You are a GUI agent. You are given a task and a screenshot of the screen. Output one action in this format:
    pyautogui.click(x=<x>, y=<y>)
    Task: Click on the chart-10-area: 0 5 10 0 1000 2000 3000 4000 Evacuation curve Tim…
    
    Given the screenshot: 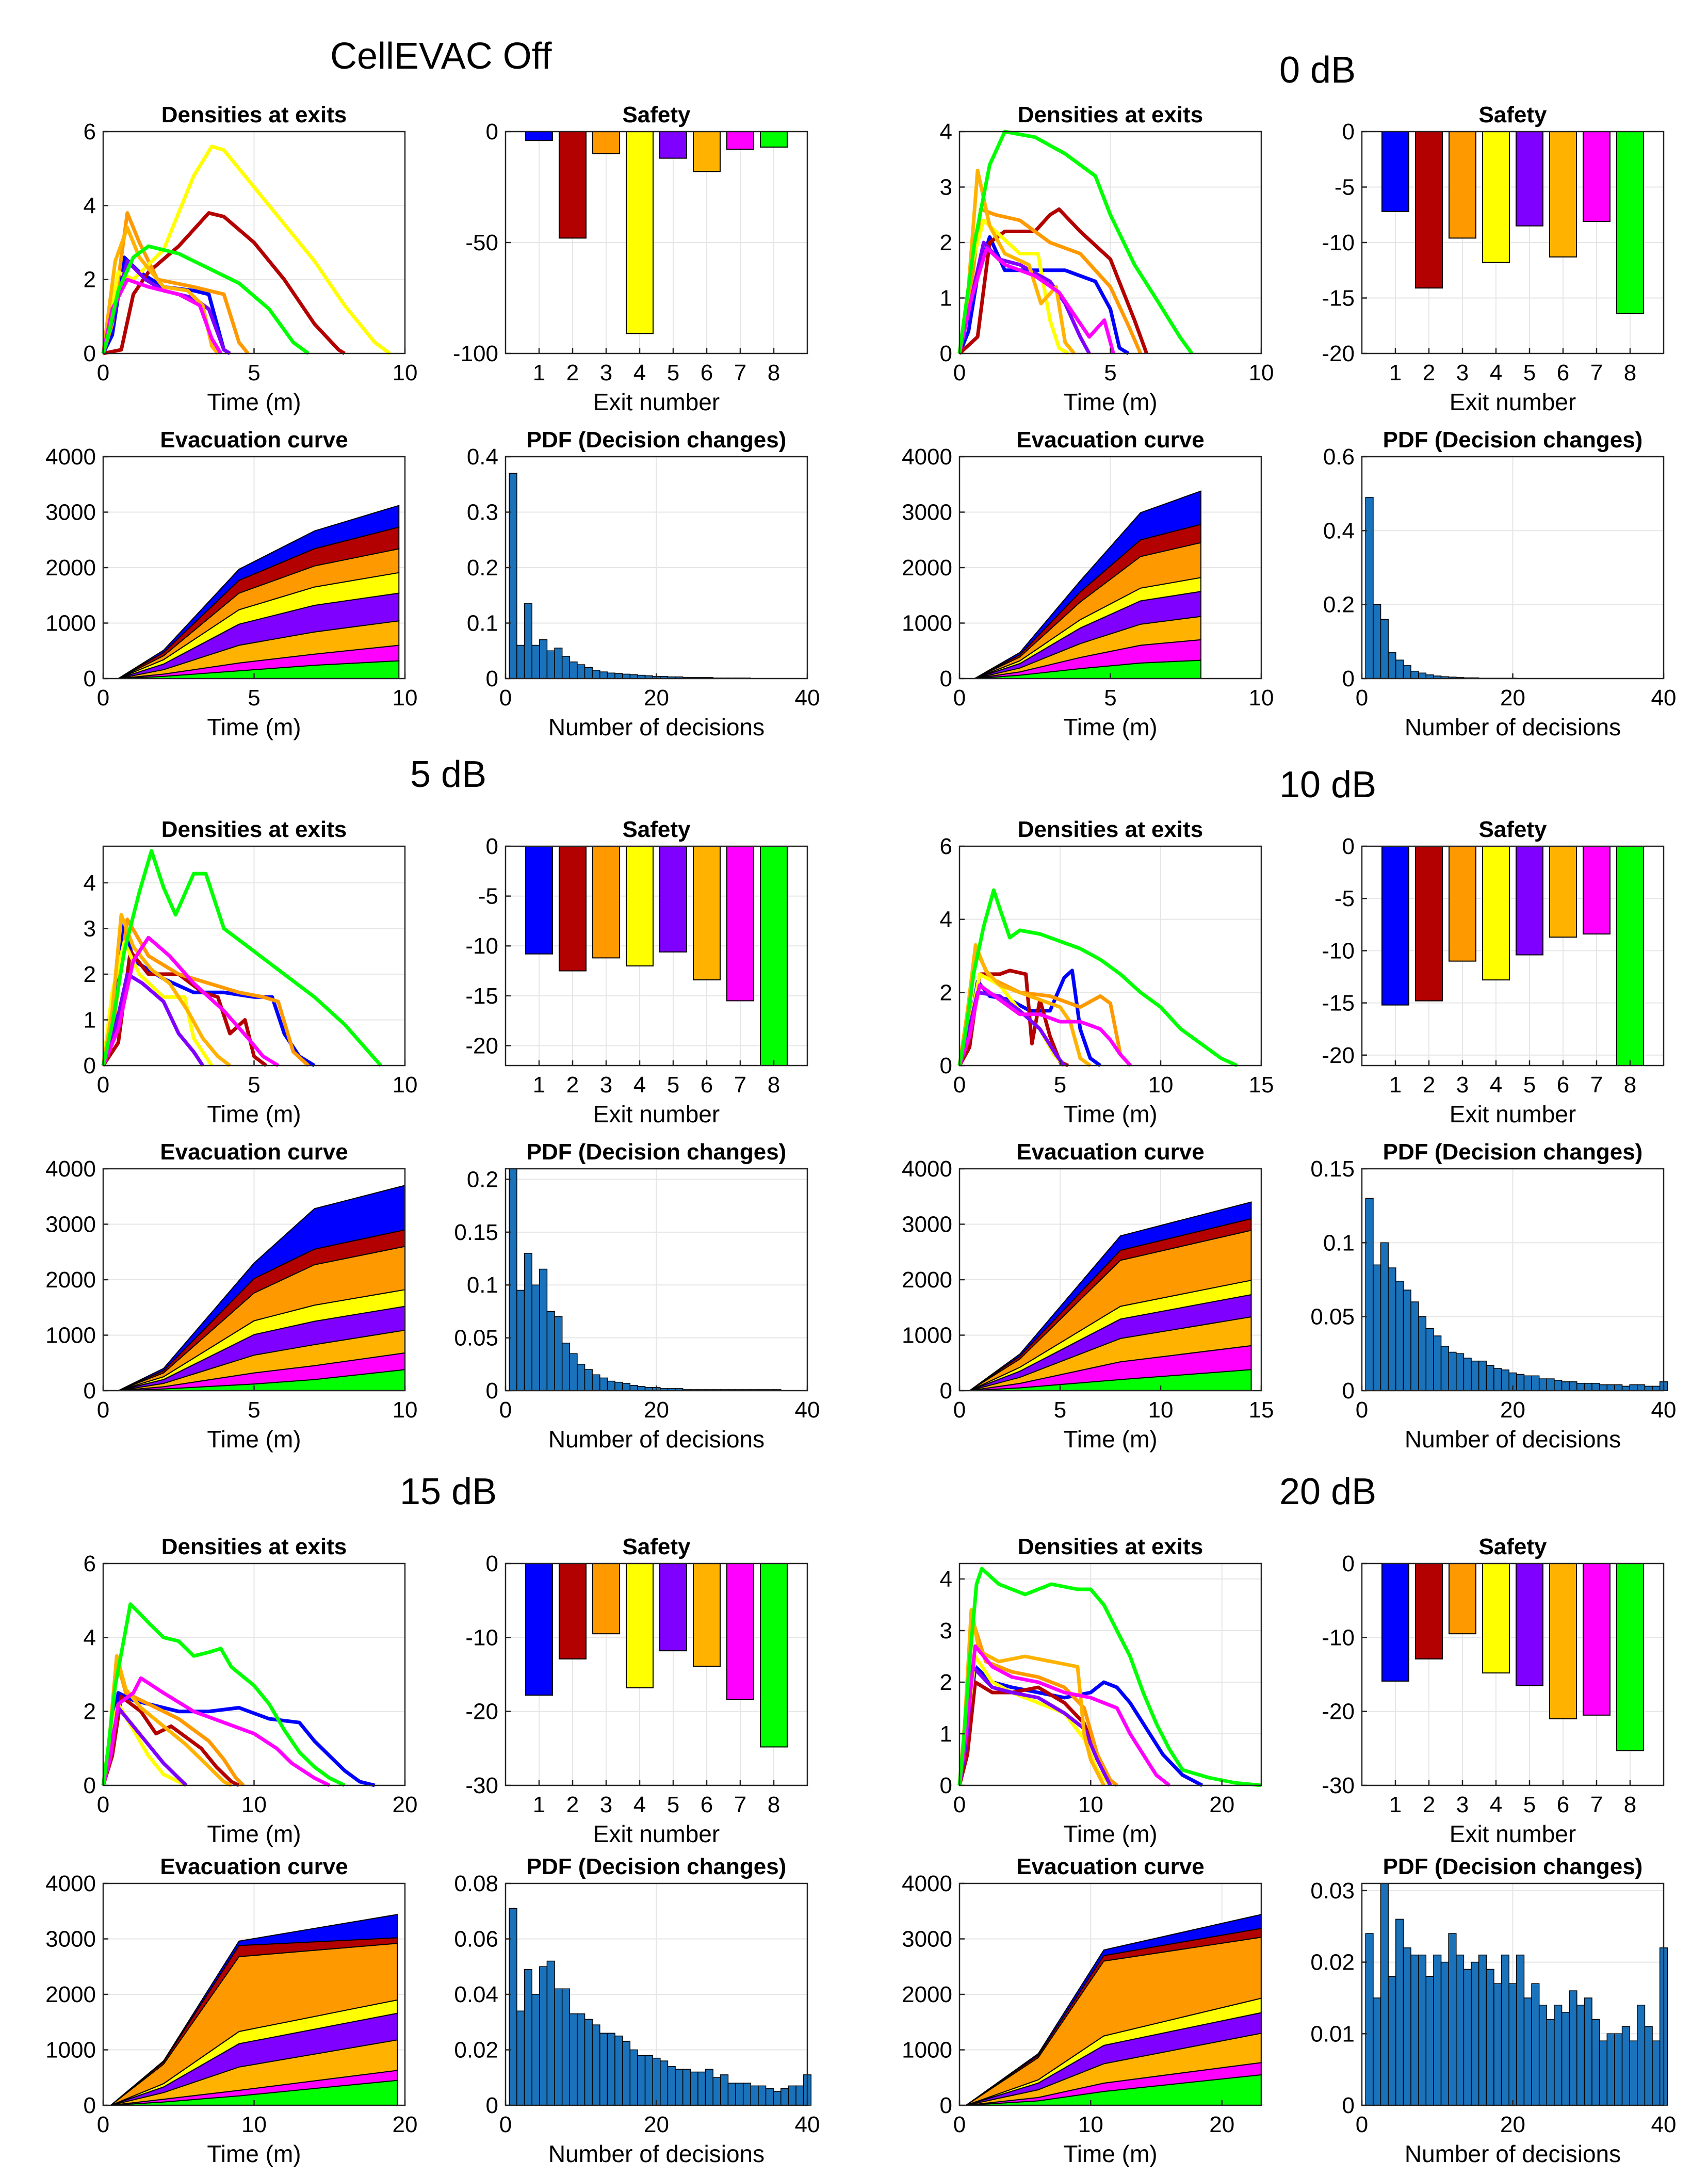 What is the action you would take?
    pyautogui.click(x=231, y=1296)
    